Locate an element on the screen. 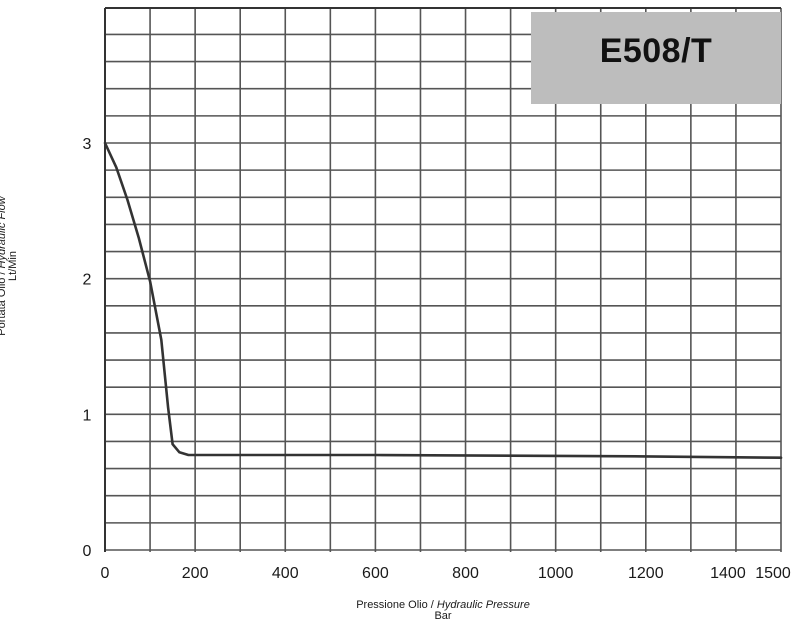  y-axis-unit: Lt/Min is located at coordinates (13, 266).